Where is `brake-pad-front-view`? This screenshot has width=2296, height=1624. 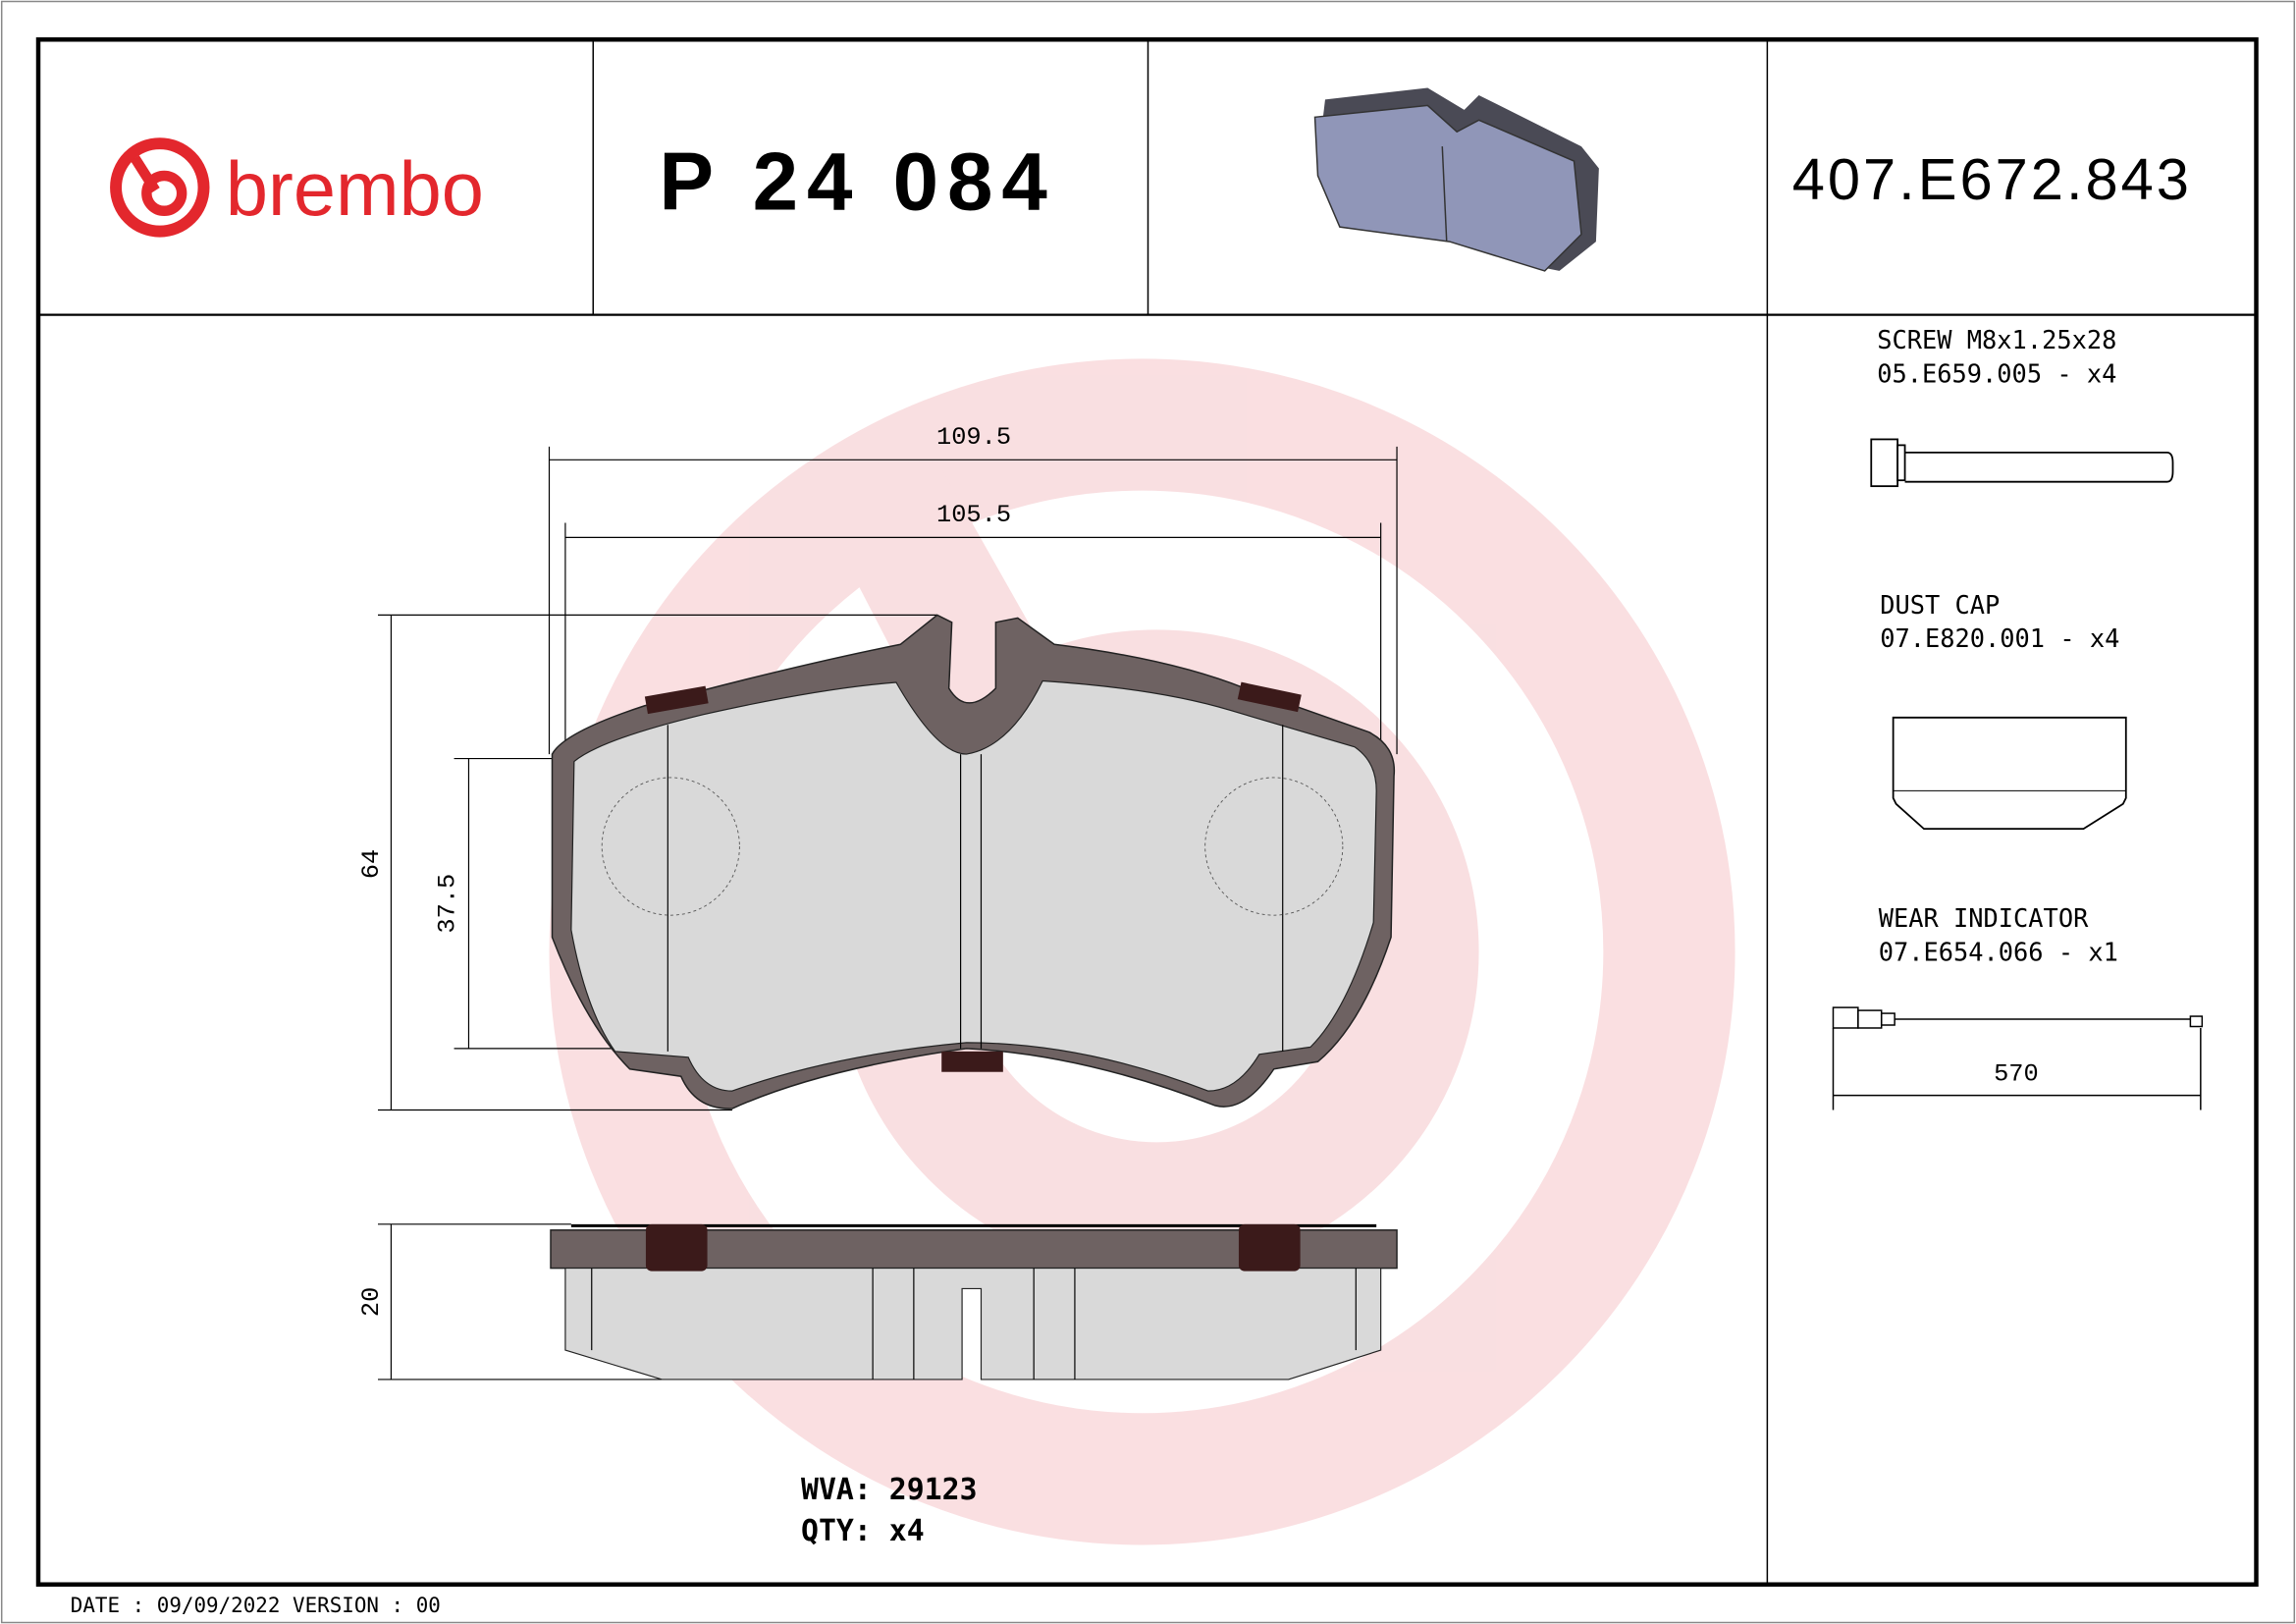 brake-pad-front-view is located at coordinates (974, 862).